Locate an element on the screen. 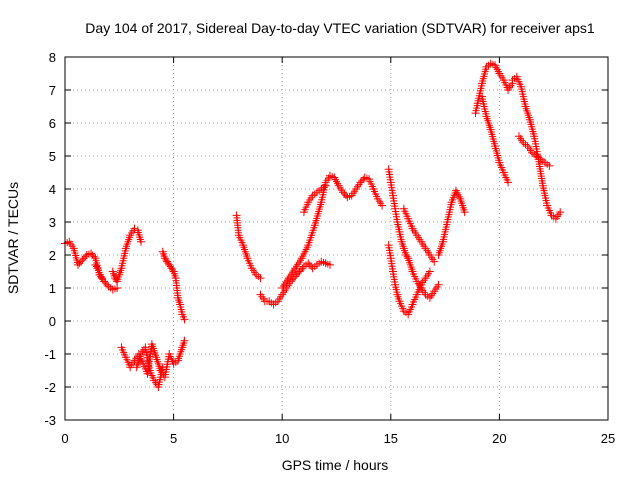  y-tick-label: 6 is located at coordinates (52, 123).